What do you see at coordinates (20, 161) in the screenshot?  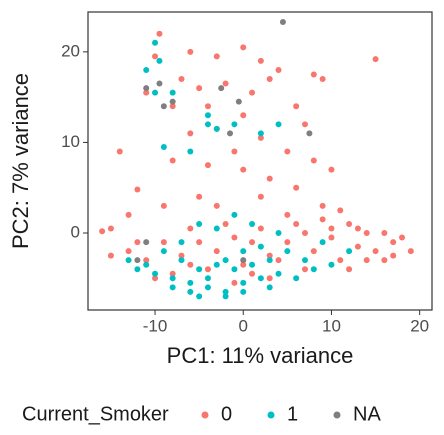 I see `y-axis-title: PC2: 7% variance` at bounding box center [20, 161].